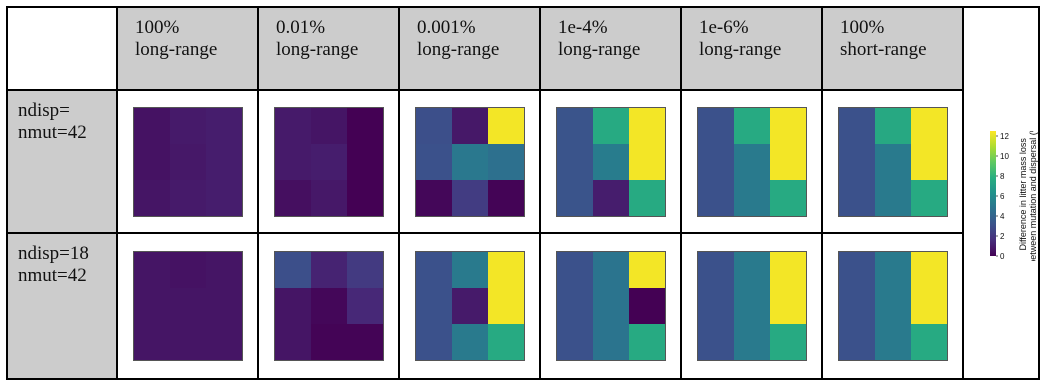 The height and width of the screenshot is (389, 1048). I want to click on row-header: ndisp= nmut=42, so click(62, 161).